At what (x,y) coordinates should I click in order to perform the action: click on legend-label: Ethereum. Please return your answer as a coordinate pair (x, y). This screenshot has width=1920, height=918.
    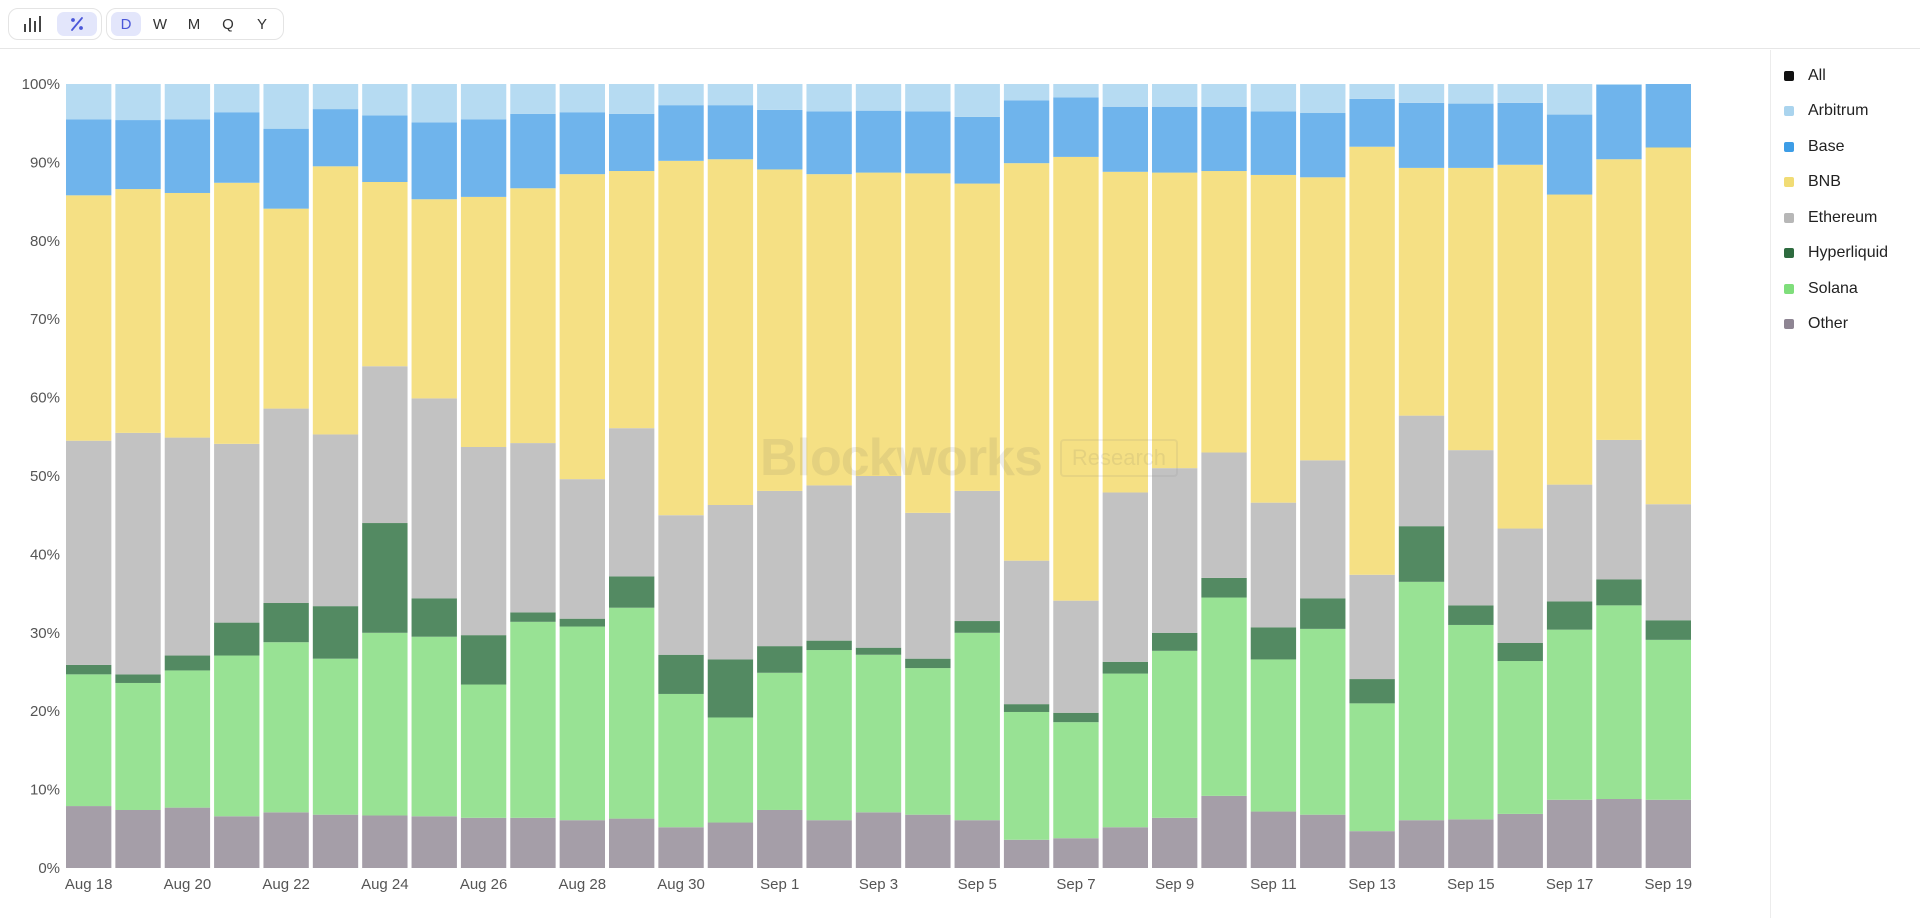
    Looking at the image, I should click on (1843, 217).